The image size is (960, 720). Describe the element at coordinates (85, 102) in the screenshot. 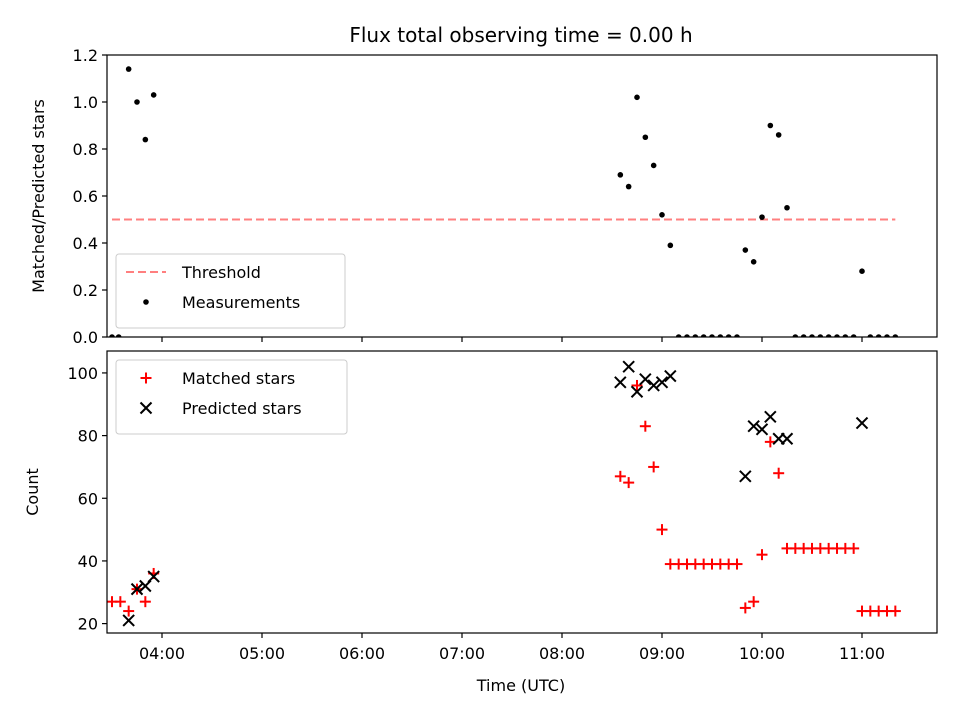

I see `top-y-tick-label: 1.0` at that location.